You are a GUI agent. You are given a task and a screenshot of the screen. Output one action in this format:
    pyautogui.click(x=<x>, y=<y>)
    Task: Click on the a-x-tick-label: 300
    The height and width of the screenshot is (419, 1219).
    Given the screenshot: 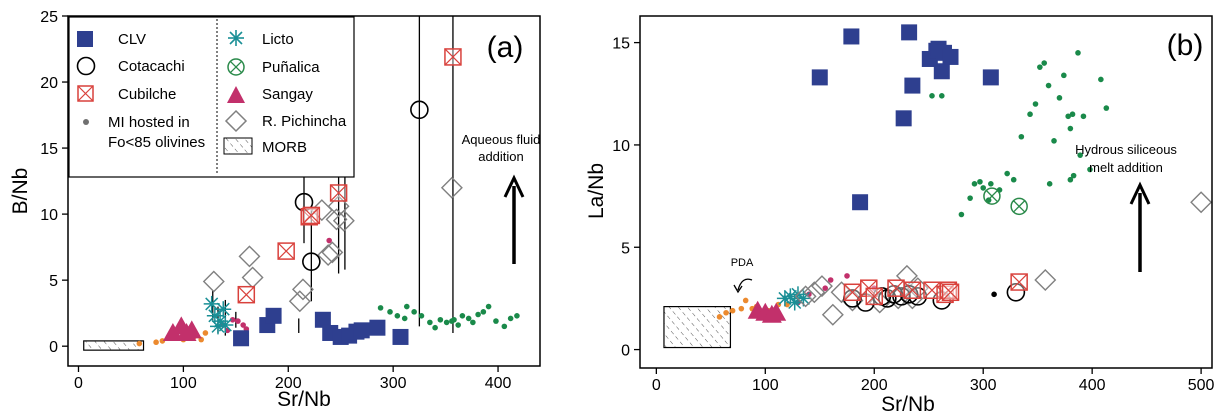 What is the action you would take?
    pyautogui.click(x=393, y=383)
    